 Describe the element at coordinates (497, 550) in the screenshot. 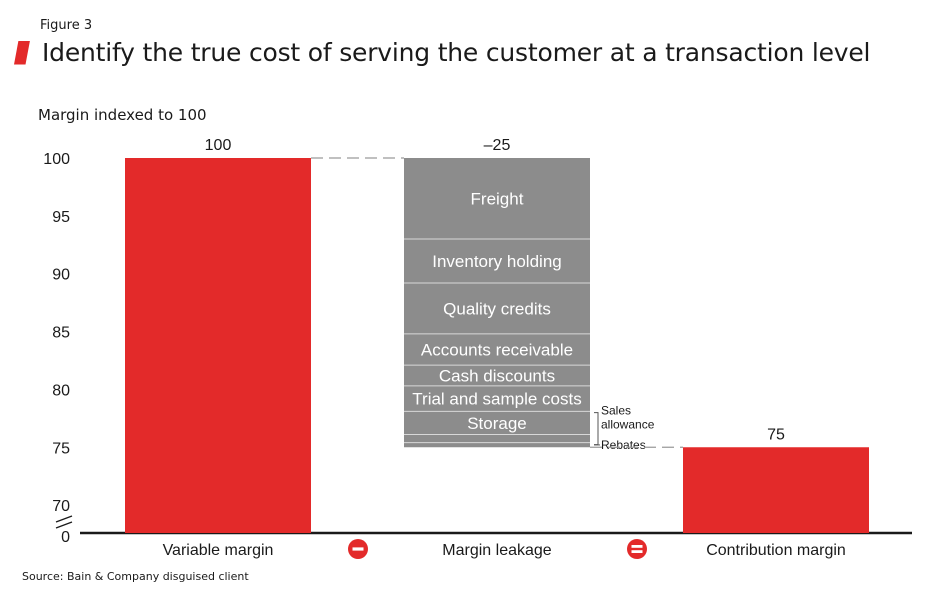

I see `x-category-label: Margin leakage` at that location.